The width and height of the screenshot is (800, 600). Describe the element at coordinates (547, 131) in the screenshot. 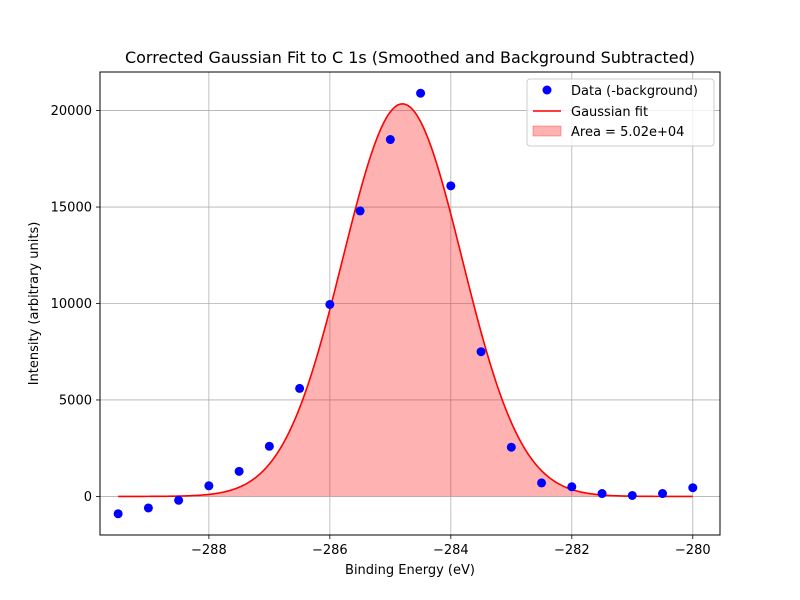

I see `legend-area-swatch` at that location.